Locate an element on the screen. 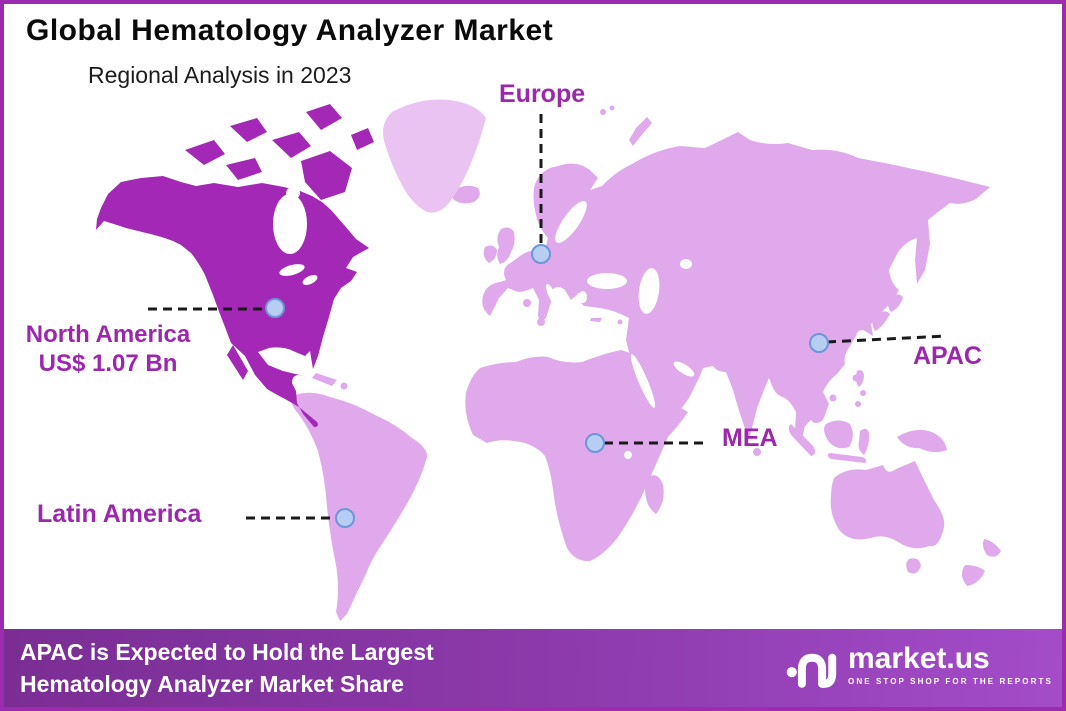  sakhalin is located at coordinates (878, 273).